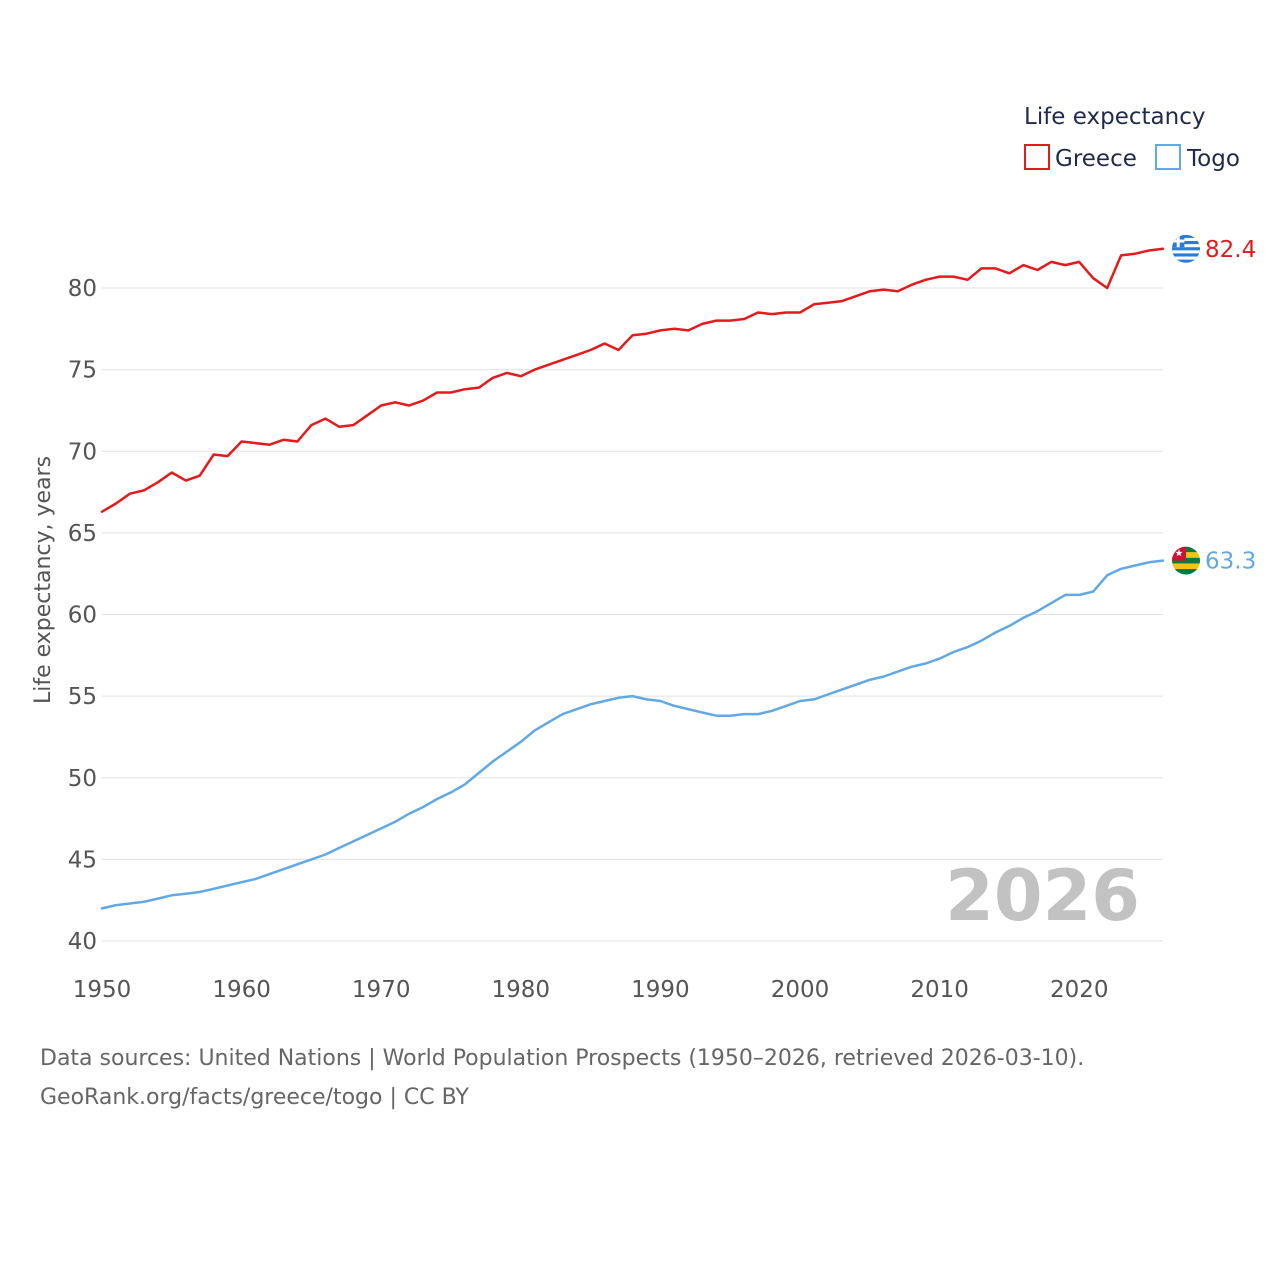 This screenshot has height=1280, width=1280. Describe the element at coordinates (102, 990) in the screenshot. I see `x-tick-label: 1950` at that location.